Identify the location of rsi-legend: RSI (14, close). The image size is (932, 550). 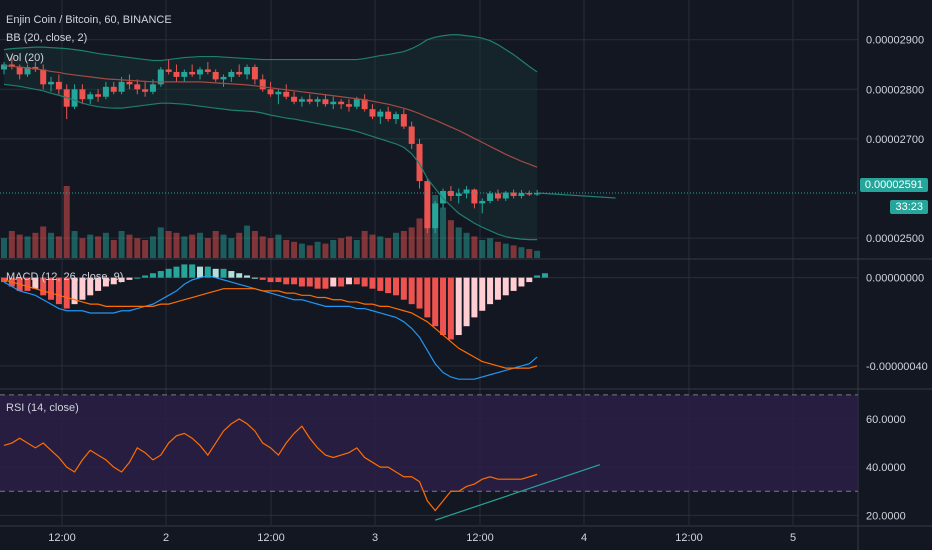
(42, 408).